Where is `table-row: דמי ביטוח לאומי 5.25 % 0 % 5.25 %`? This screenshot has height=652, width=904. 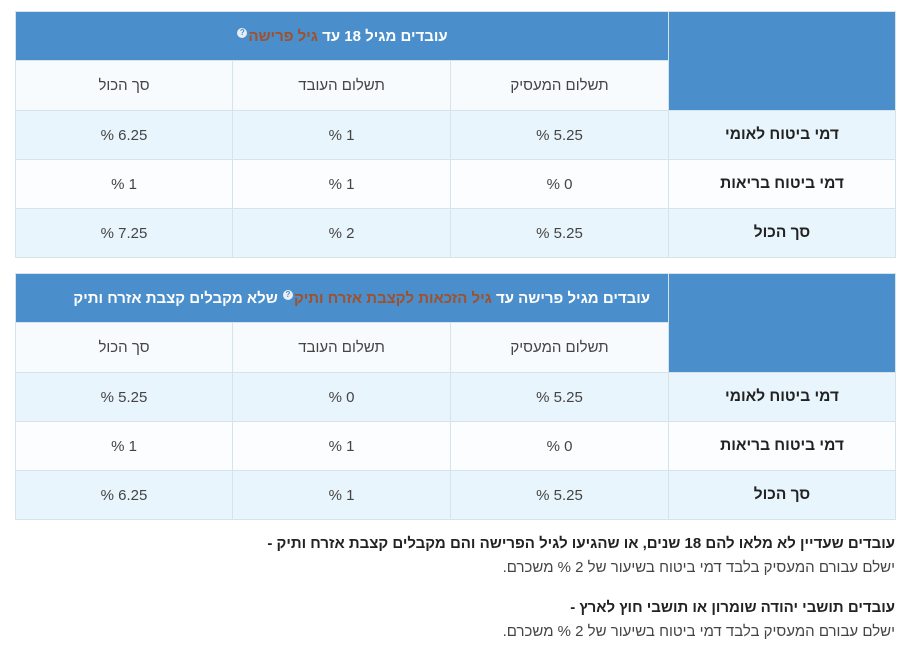
table-row: דמי ביטוח לאומי 5.25 % 0 % 5.25 % is located at coordinates (455, 397).